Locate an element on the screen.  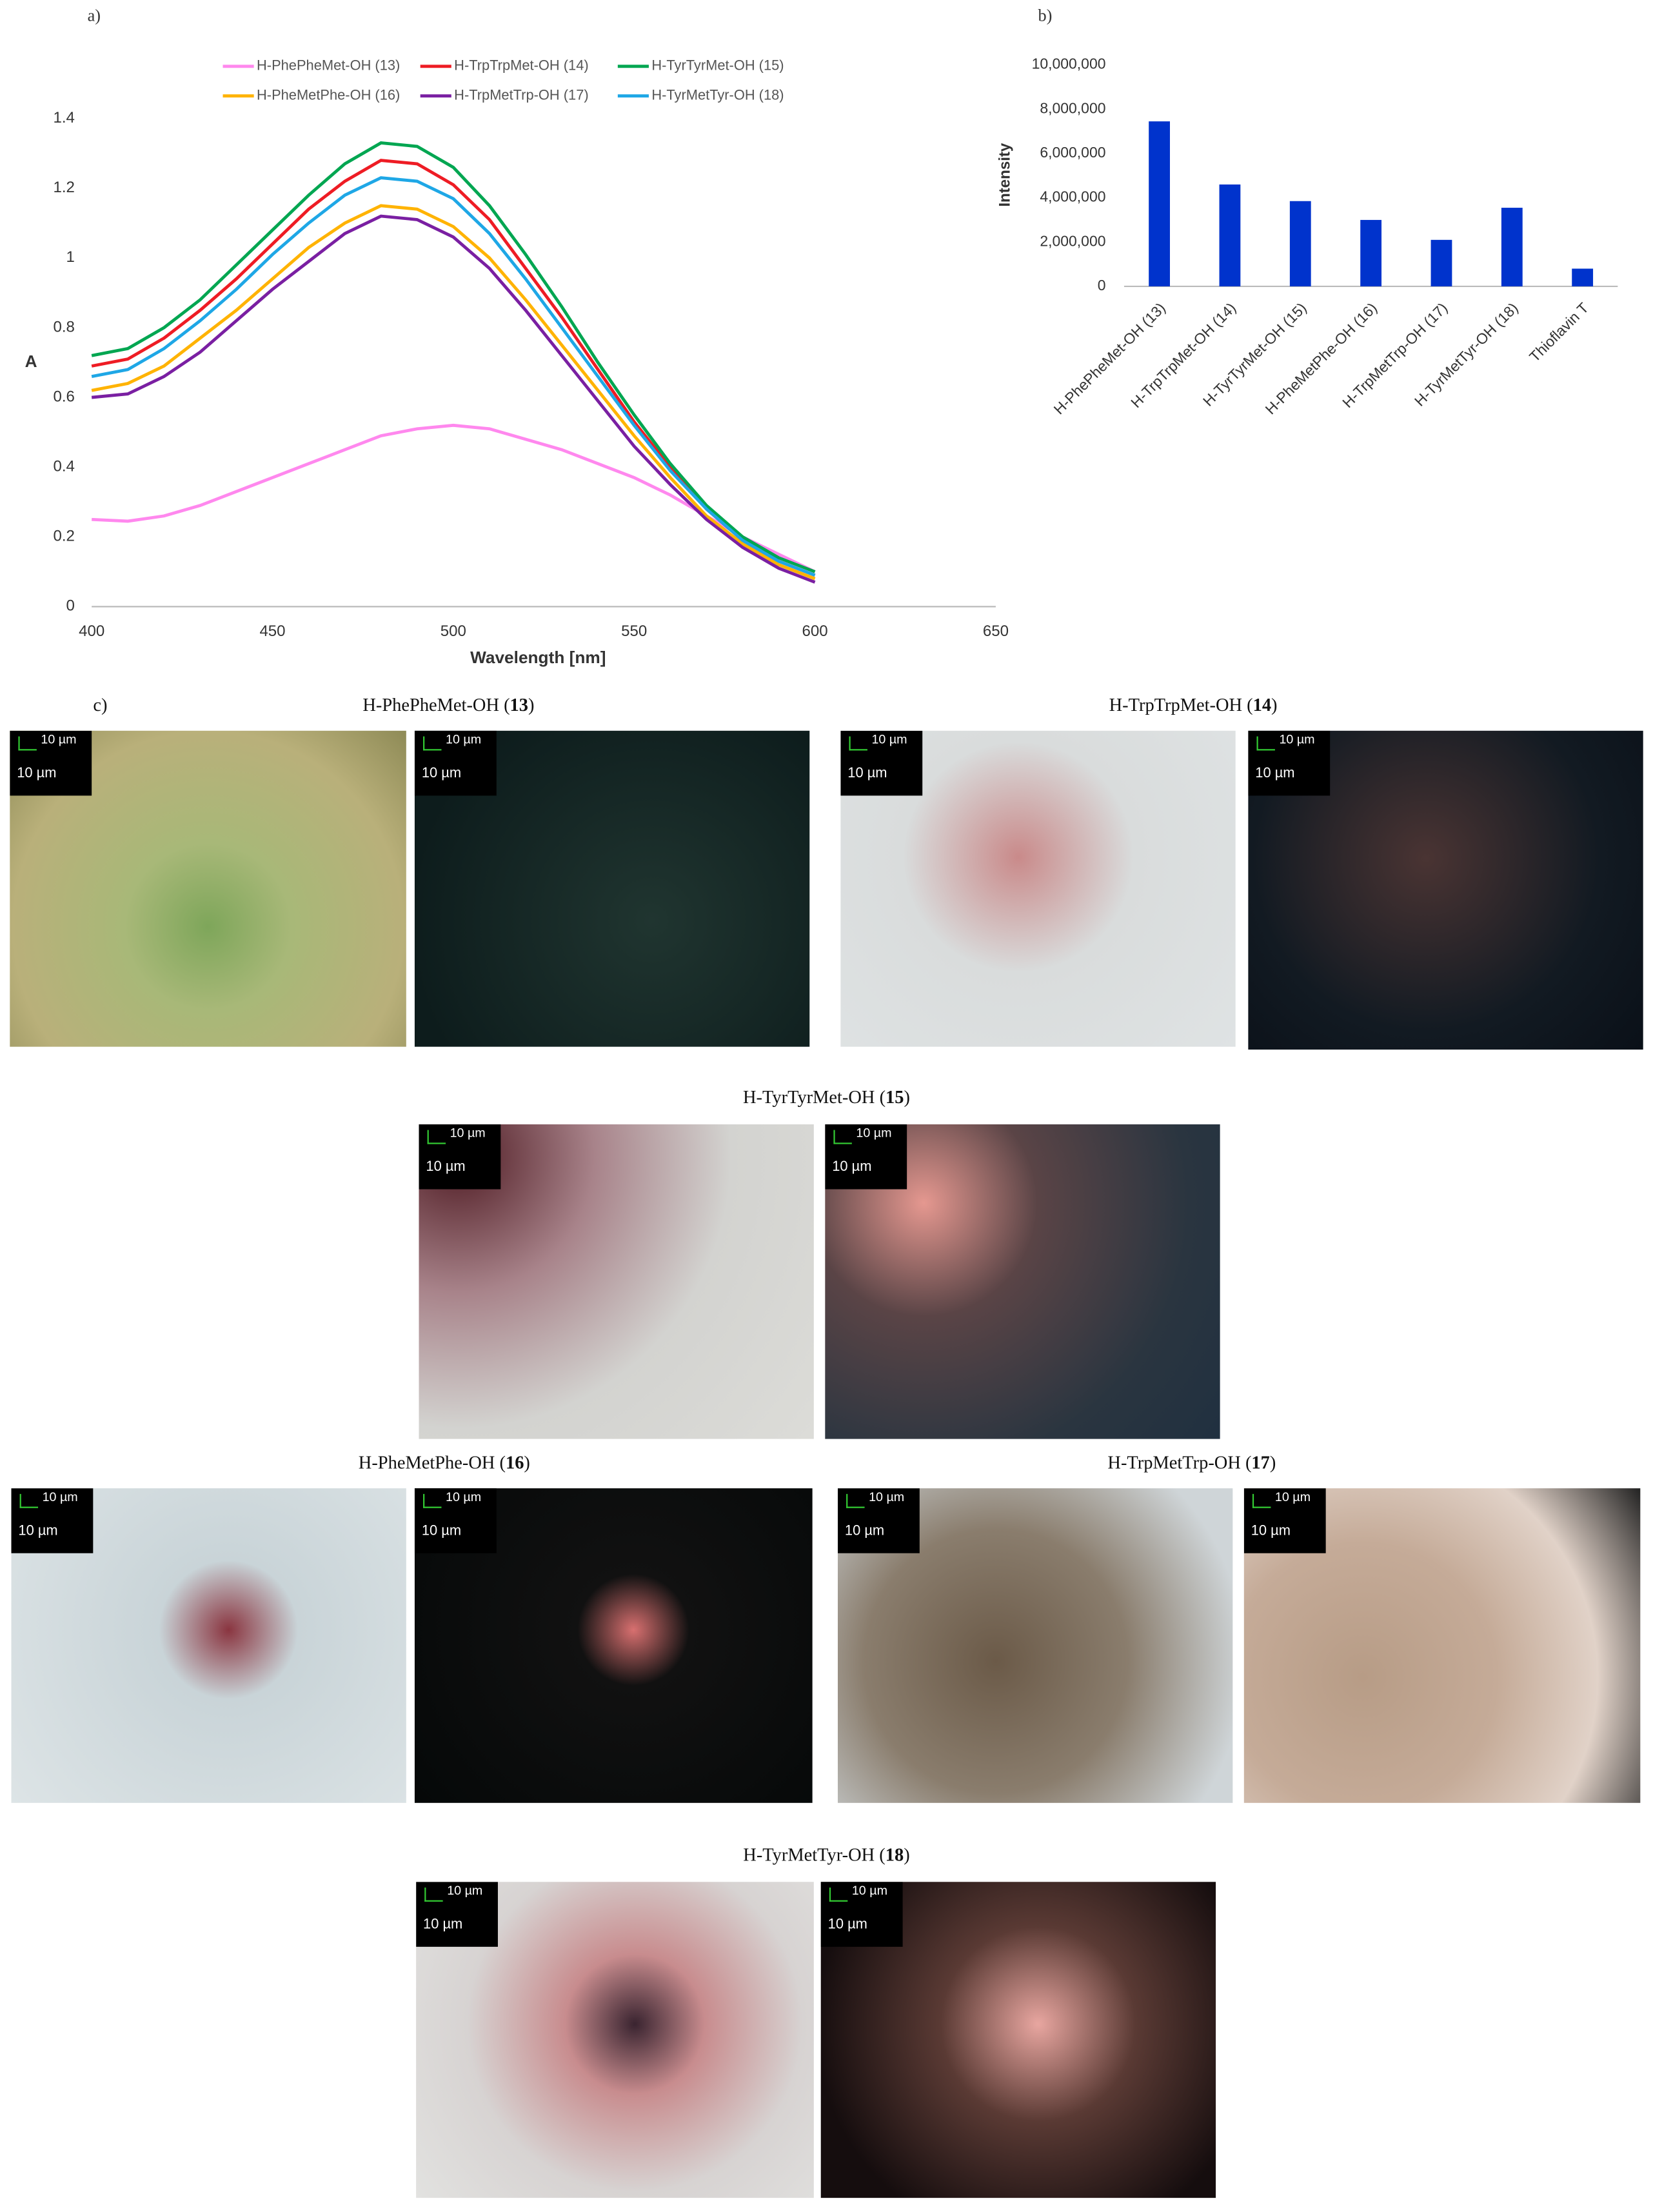
legend-label: H-TrpMetTrp-OH (17) is located at coordinates (521, 94).